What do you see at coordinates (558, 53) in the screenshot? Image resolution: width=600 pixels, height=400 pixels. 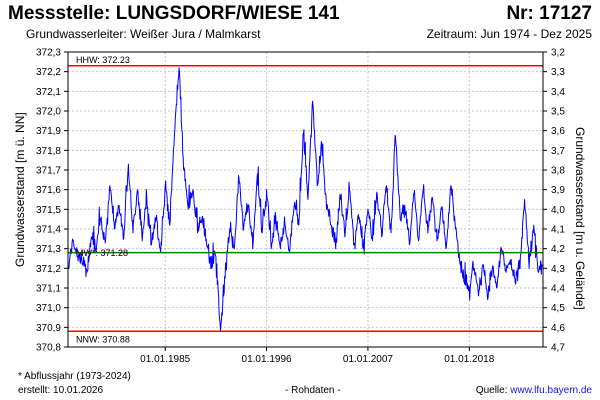 I see `y2-tick-label: 3,2` at bounding box center [558, 53].